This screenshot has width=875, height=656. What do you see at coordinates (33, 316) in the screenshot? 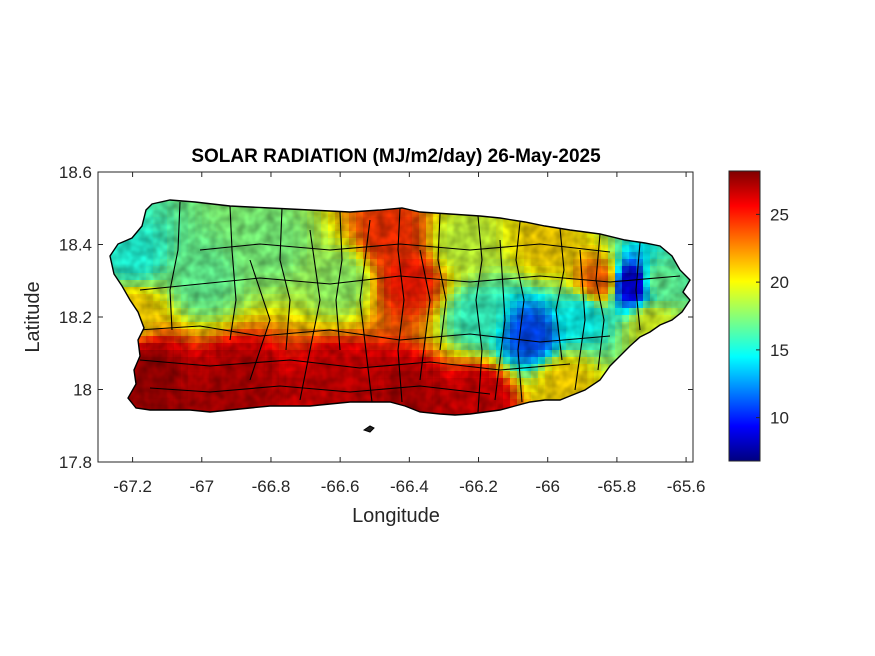
I see `y-axis-label: Latitude` at bounding box center [33, 316].